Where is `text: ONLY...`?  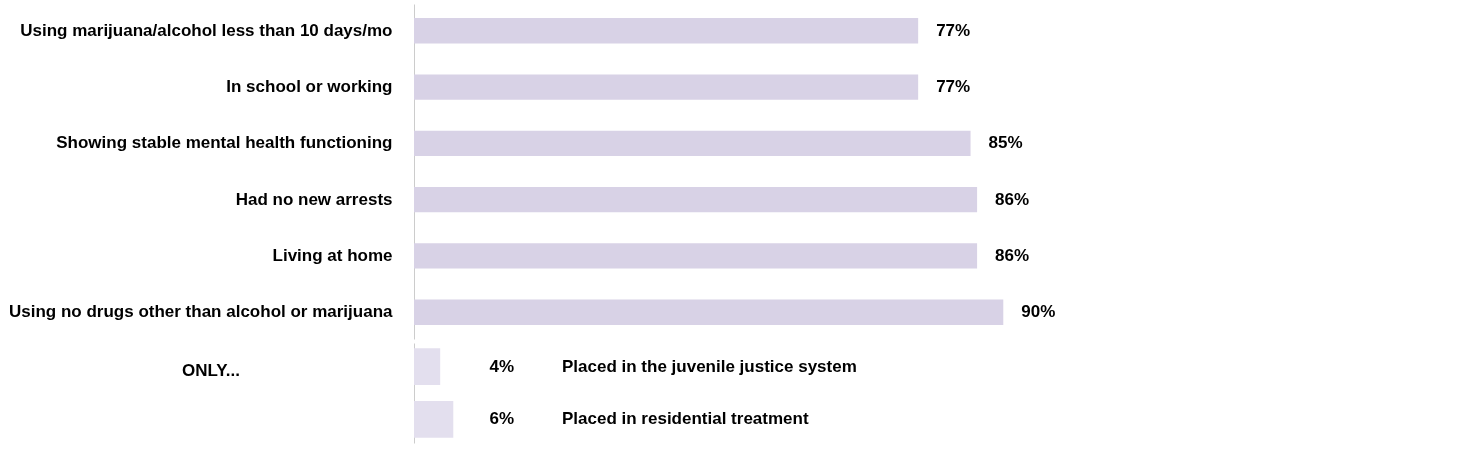 text: ONLY... is located at coordinates (211, 370).